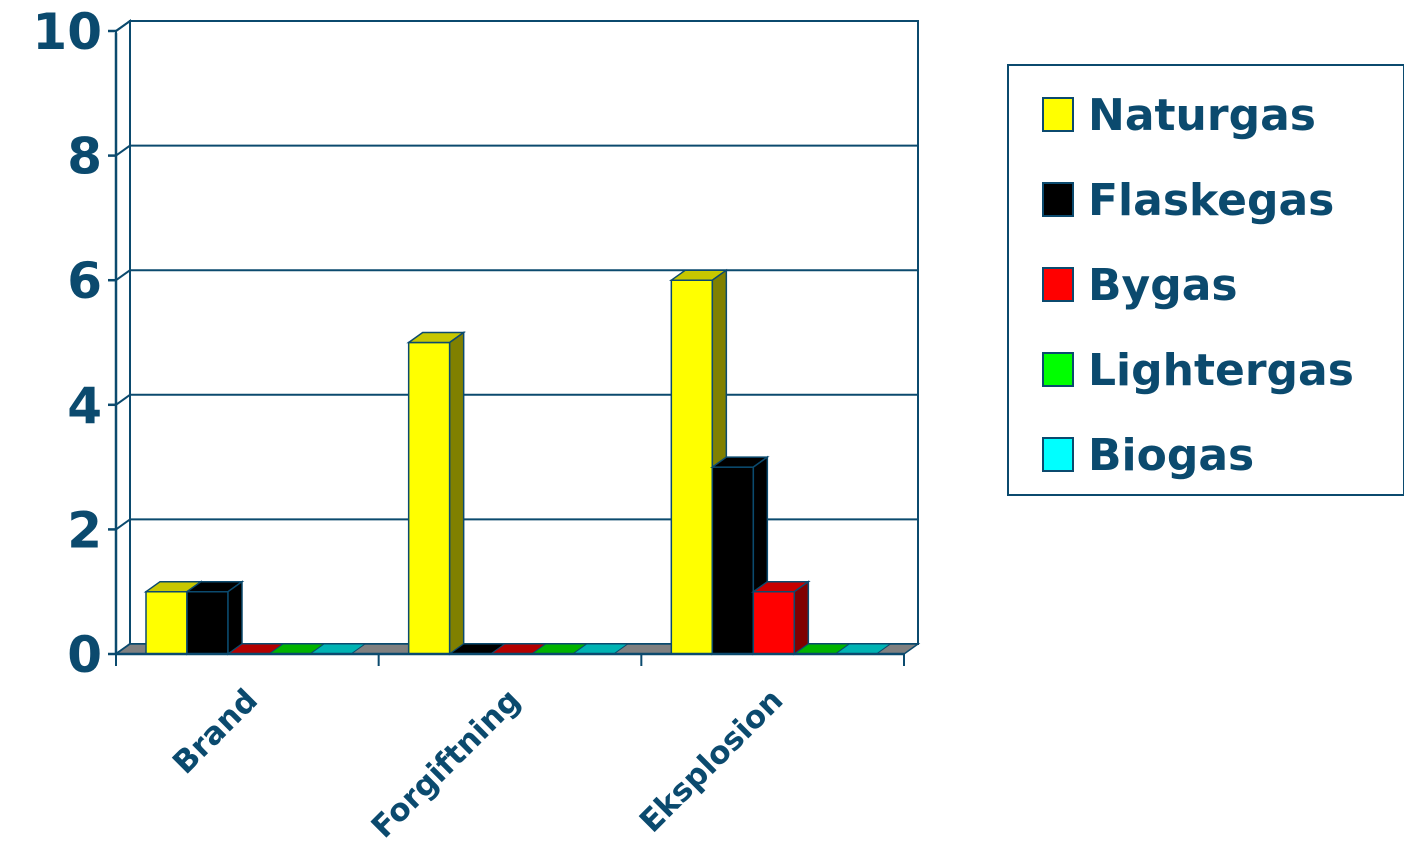 Image resolution: width=1404 pixels, height=868 pixels. What do you see at coordinates (84, 281) in the screenshot?
I see `y-tick-label: 6` at bounding box center [84, 281].